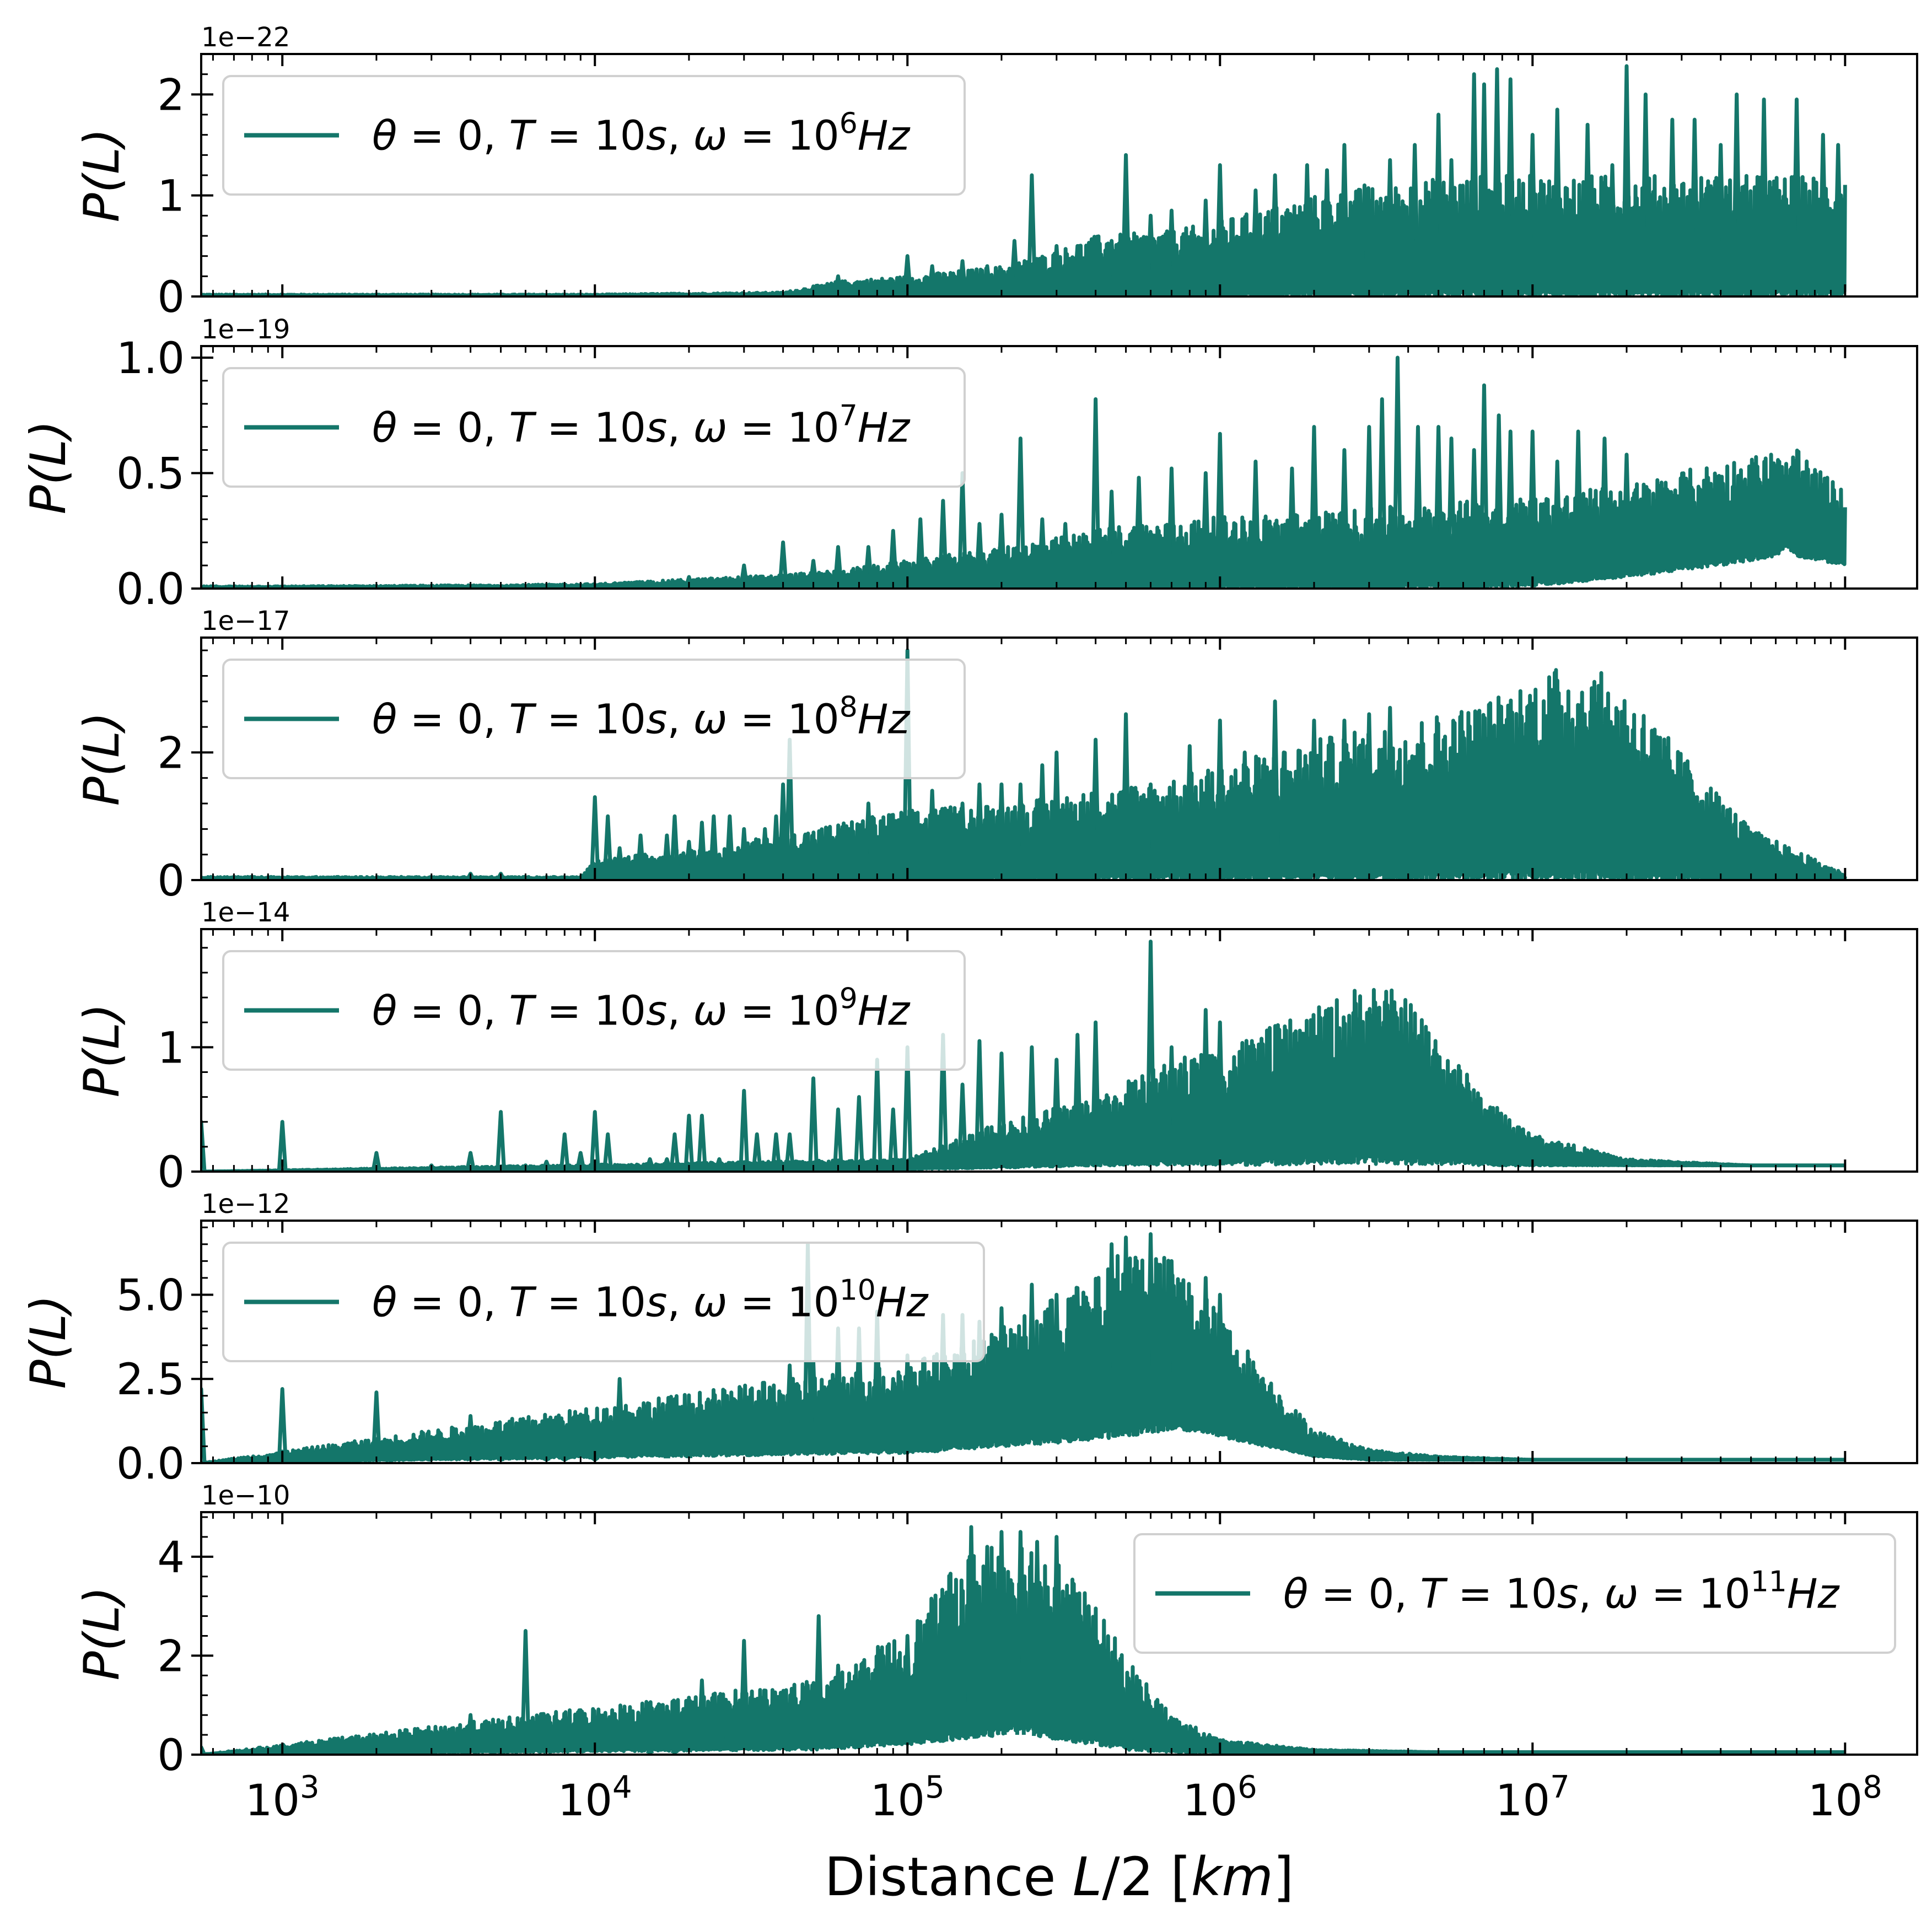 Image resolution: width=1932 pixels, height=1915 pixels. I want to click on legend: θ = 0, T = 10s, ω = 1011Hz, so click(1514, 1593).